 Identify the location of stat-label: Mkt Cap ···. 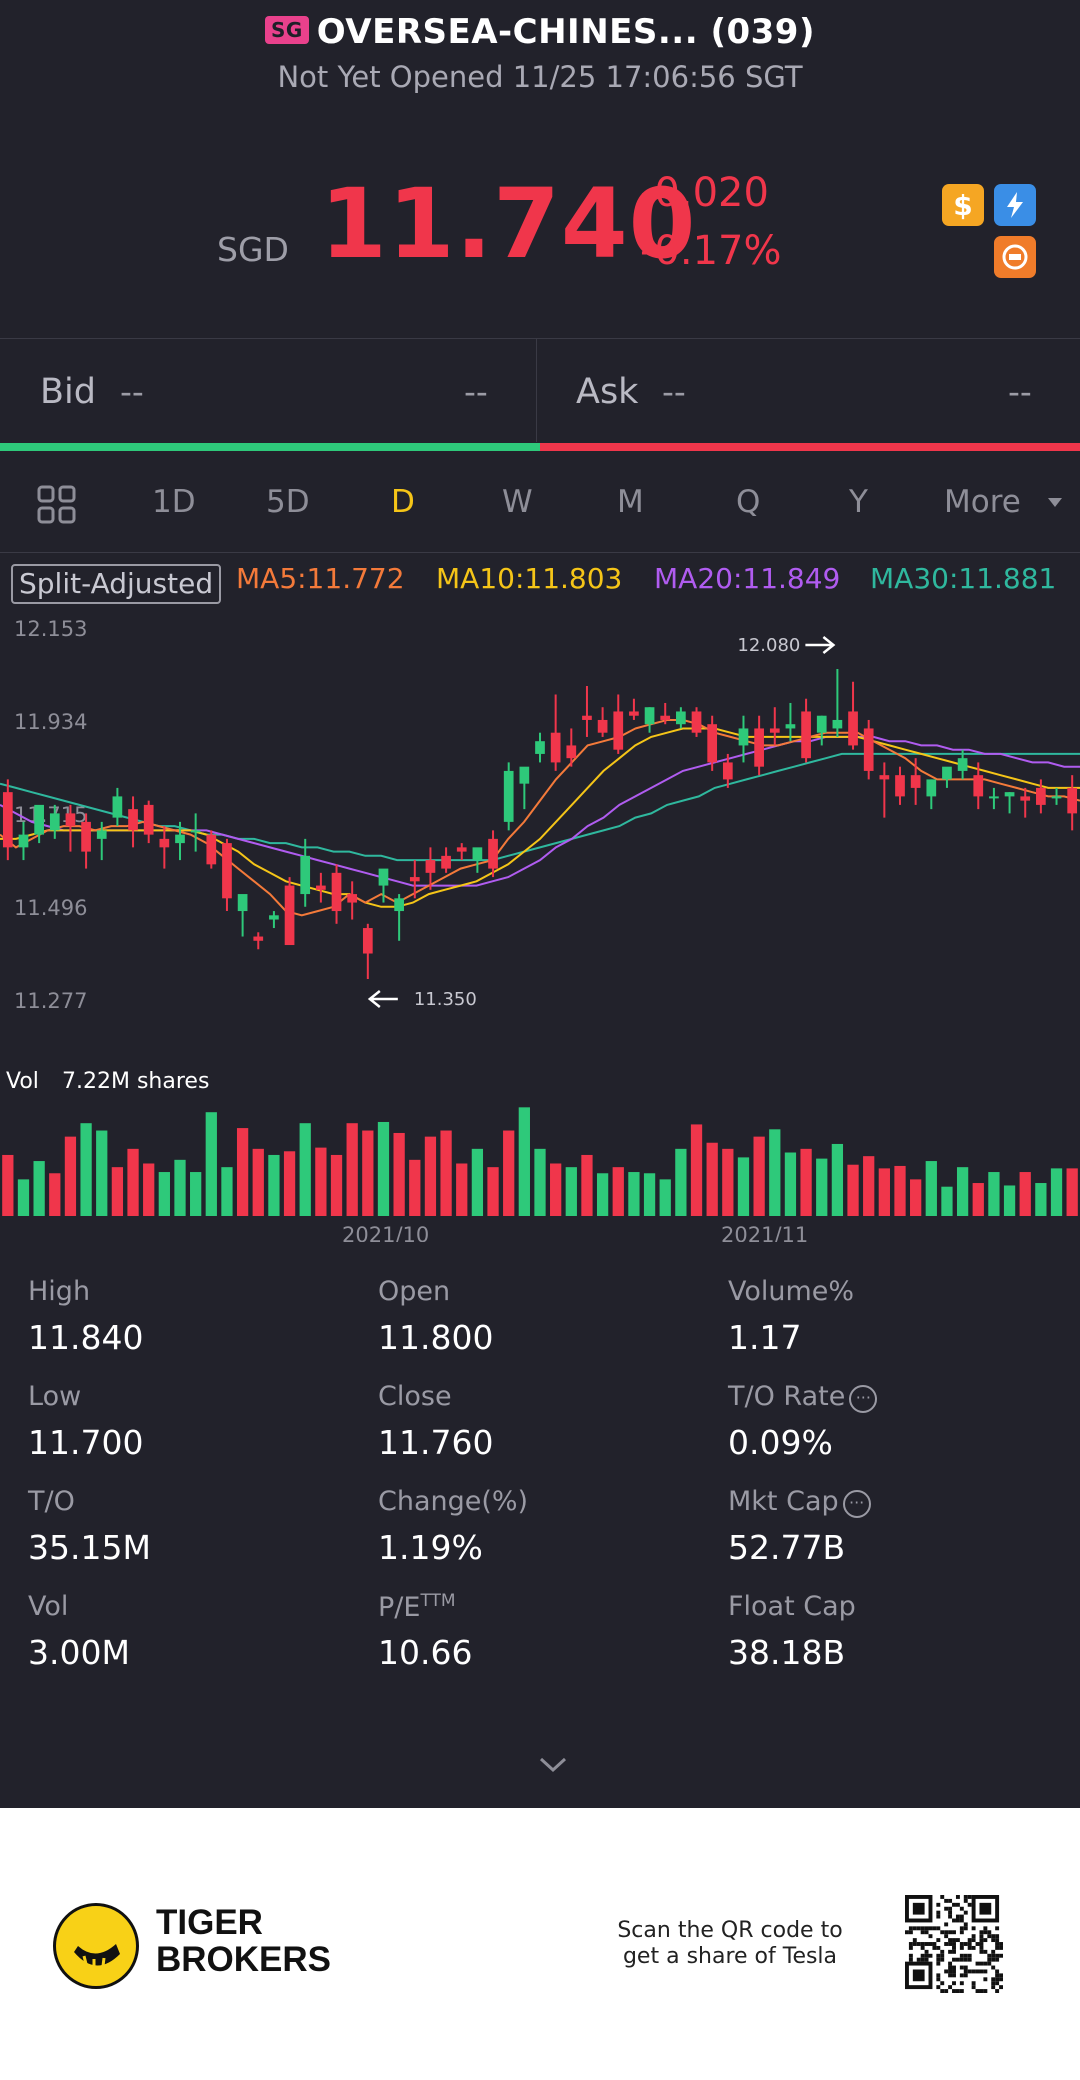
(799, 1502).